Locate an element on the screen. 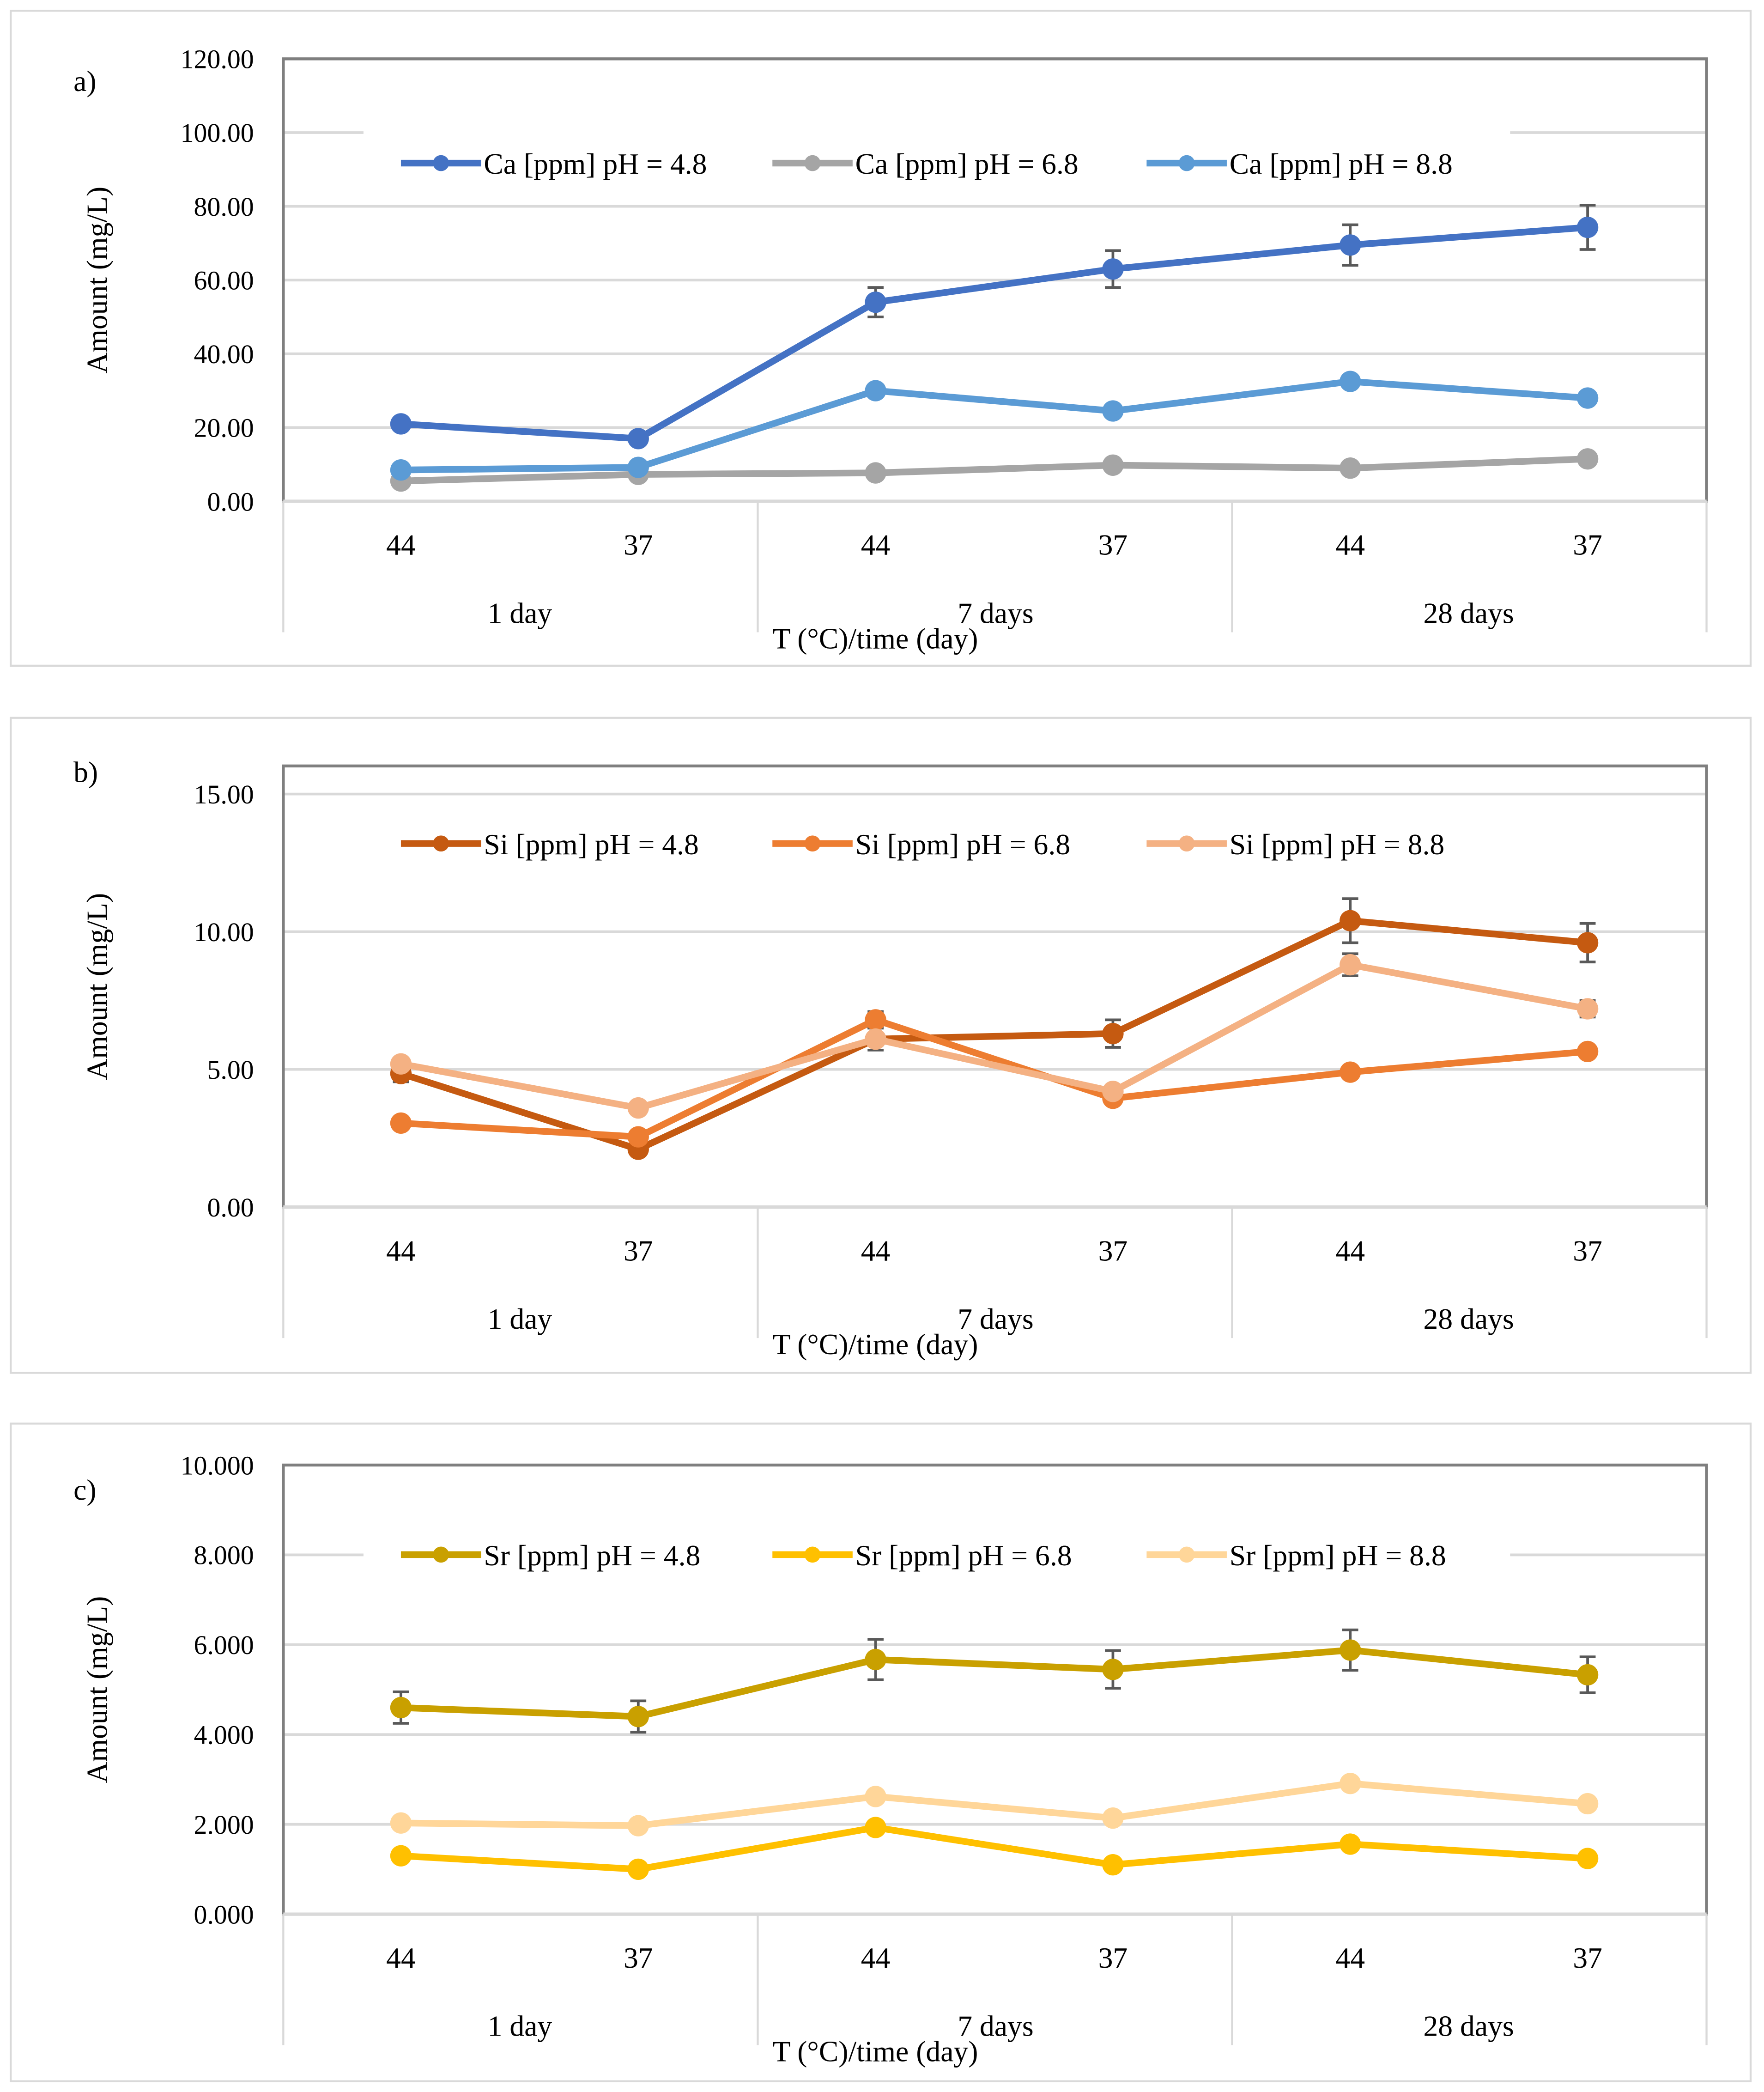 The image size is (1764, 2092). legend-item: Sr [ppm] pH = 4.8 is located at coordinates (550, 1555).